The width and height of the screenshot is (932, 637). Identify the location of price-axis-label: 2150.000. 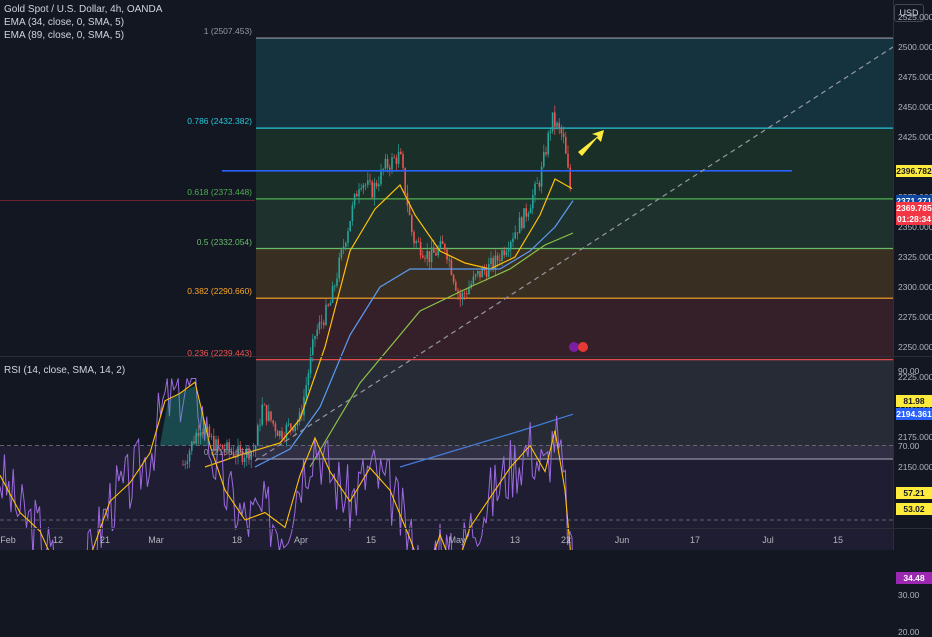
(915, 467).